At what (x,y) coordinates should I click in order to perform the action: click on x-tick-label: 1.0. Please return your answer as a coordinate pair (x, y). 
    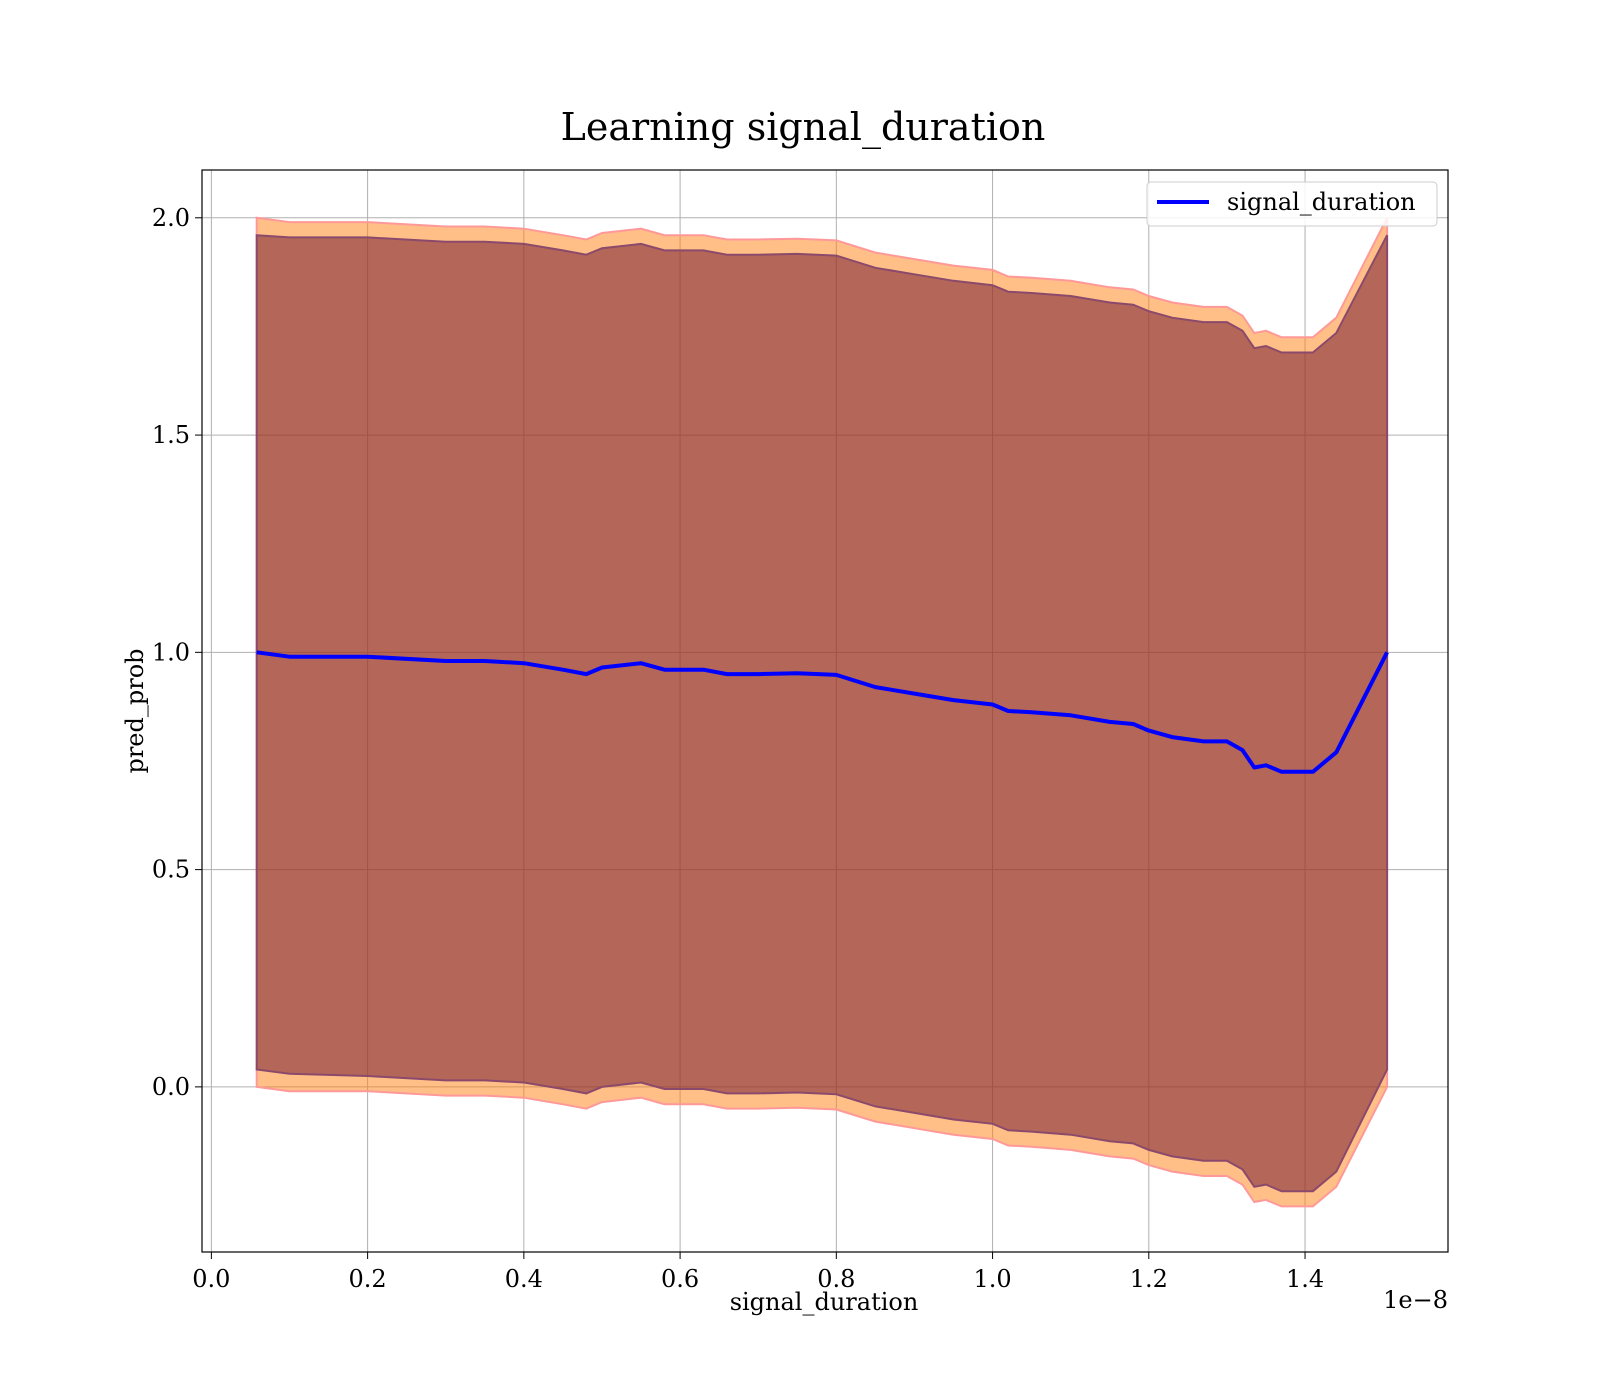
    Looking at the image, I should click on (992, 1279).